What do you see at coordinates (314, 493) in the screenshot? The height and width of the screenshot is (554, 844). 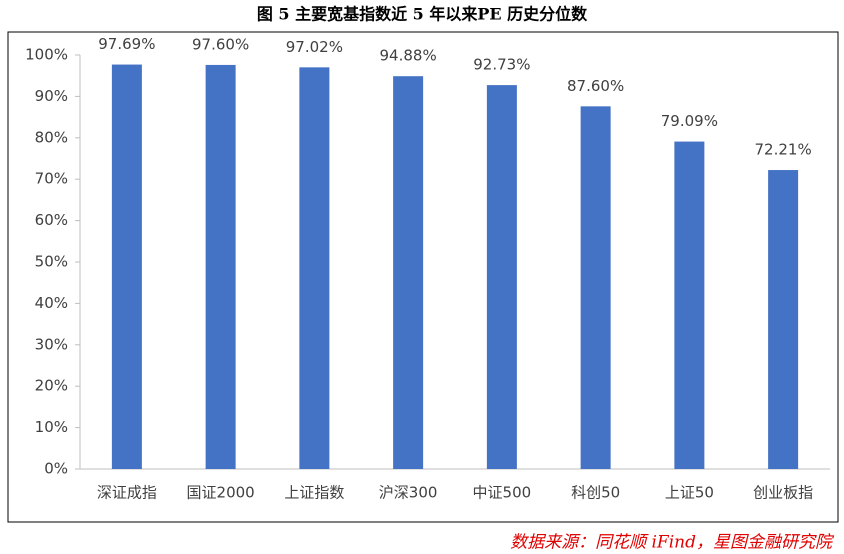 I see `x-tick-label: 上证指数` at bounding box center [314, 493].